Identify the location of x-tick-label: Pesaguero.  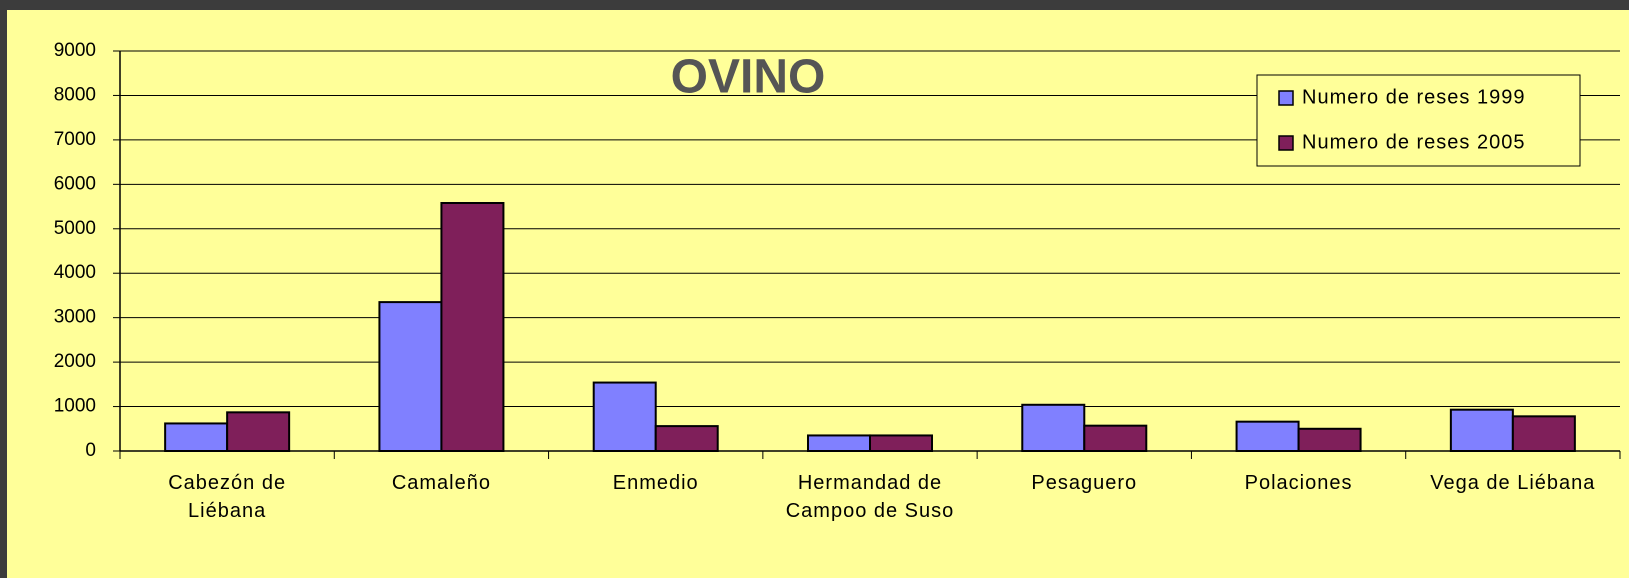
(1084, 483).